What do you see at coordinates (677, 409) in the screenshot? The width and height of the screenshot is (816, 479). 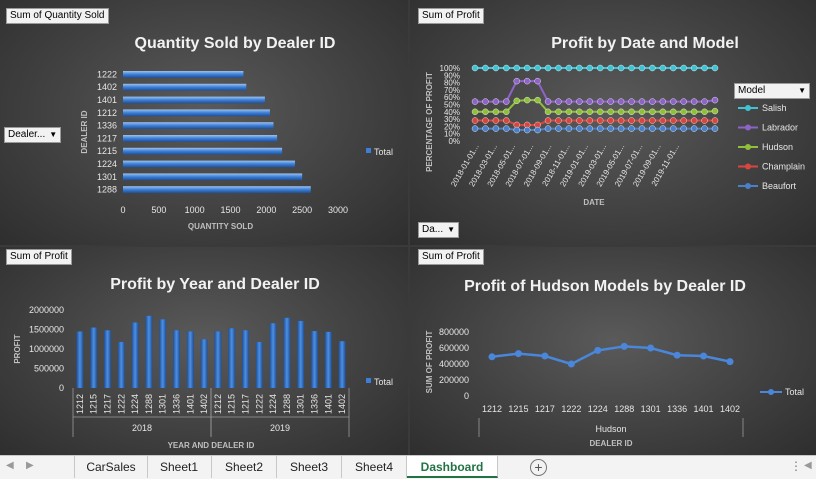 I see `x-tick-label: 1336` at bounding box center [677, 409].